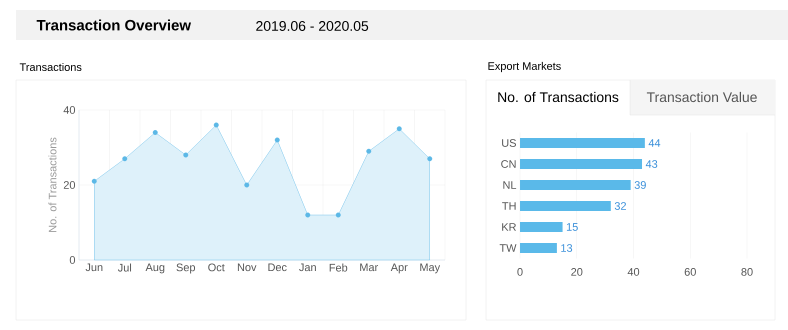 Image resolution: width=788 pixels, height=330 pixels. What do you see at coordinates (652, 164) in the screenshot?
I see `data-label: 43` at bounding box center [652, 164].